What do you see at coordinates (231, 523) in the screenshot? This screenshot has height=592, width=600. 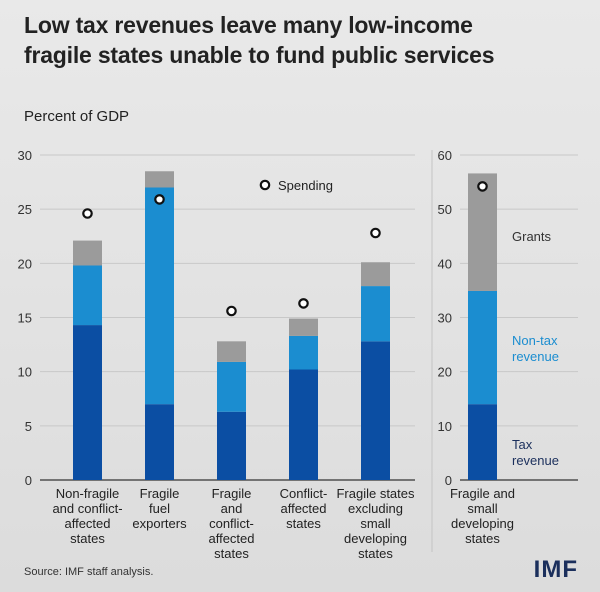 I see `x-tick-label: conflict-` at bounding box center [231, 523].